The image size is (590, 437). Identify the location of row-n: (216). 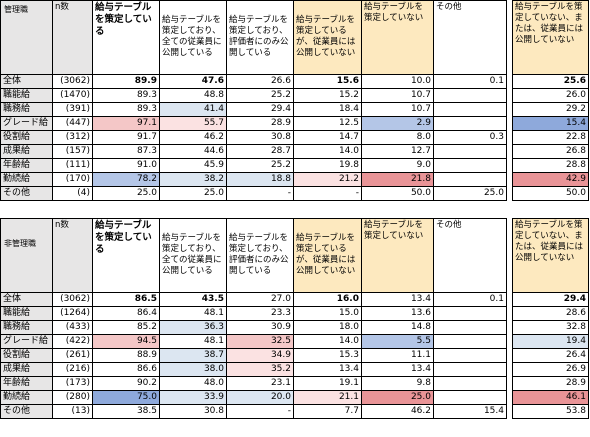
(72, 369).